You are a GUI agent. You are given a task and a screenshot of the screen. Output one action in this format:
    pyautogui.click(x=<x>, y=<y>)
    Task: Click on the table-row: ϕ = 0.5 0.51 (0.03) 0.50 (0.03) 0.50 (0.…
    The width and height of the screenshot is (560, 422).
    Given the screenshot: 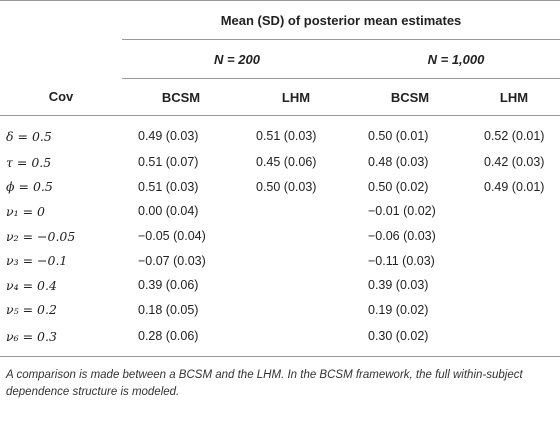 What is the action you would take?
    pyautogui.click(x=280, y=187)
    